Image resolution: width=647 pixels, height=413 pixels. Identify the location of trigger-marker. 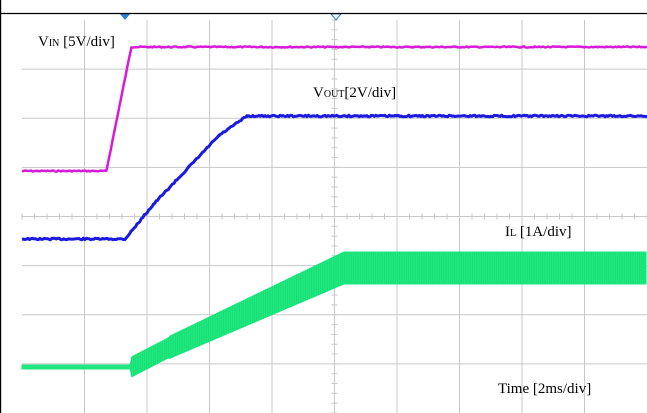
(125, 17).